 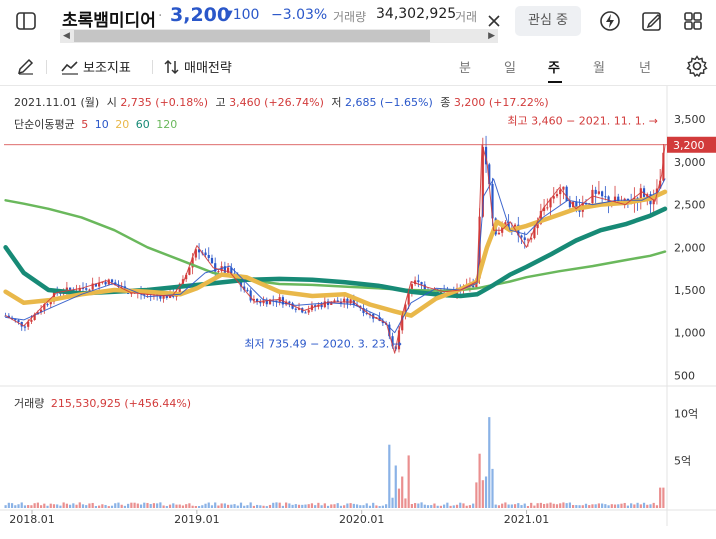 I want to click on period-month: 월, so click(x=599, y=68).